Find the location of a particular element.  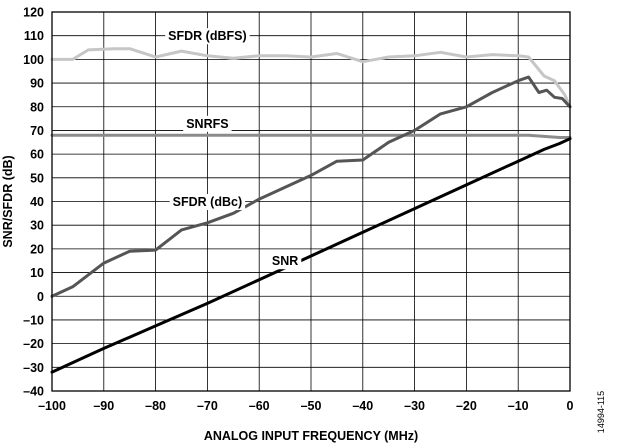

y-tick-label: 20 is located at coordinates (37, 249).